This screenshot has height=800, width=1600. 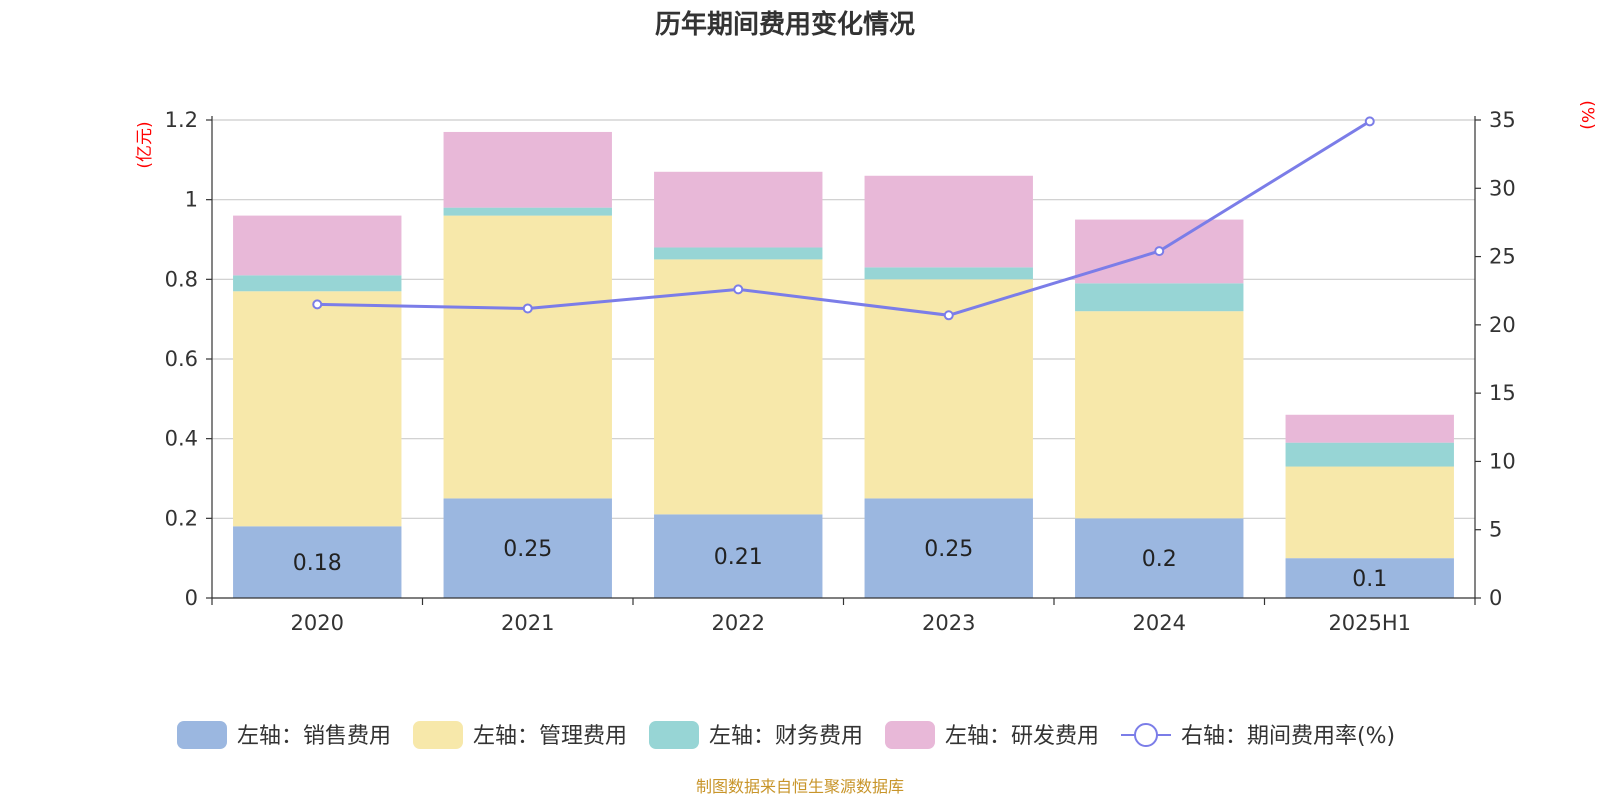 I want to click on right-axis-tick-label: 20, so click(x=1502, y=325).